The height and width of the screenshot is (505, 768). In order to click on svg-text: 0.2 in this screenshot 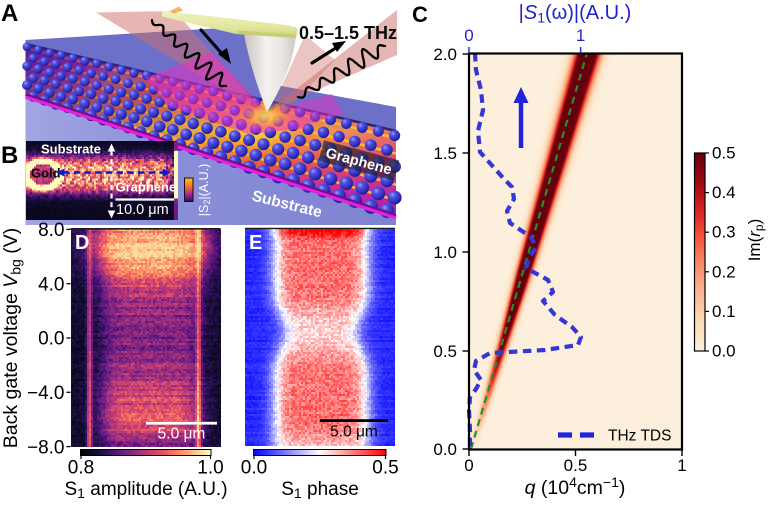, I will do `click(724, 271)`.